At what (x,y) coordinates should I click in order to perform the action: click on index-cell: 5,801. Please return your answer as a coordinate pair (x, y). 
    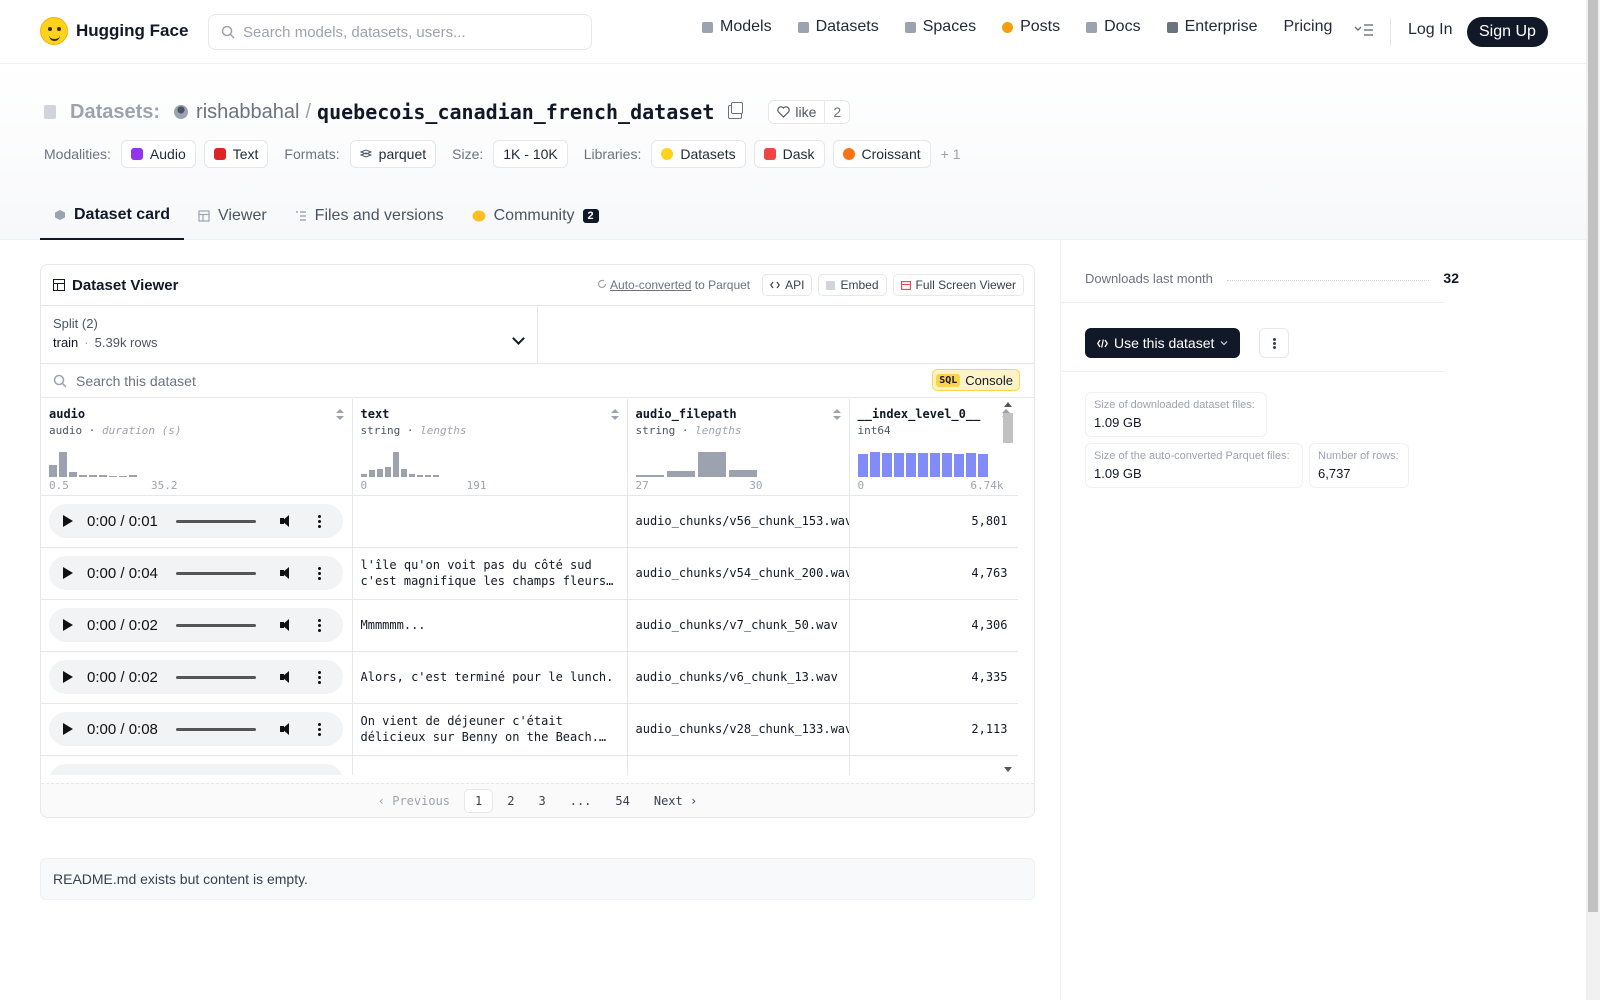
    Looking at the image, I should click on (933, 521).